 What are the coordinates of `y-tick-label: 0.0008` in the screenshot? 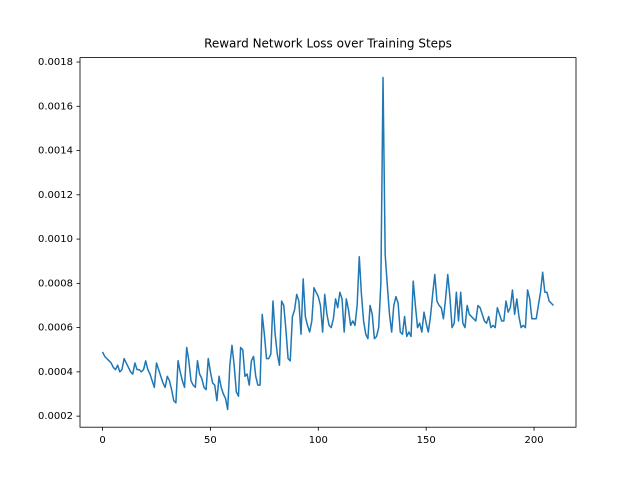 It's located at (55, 283).